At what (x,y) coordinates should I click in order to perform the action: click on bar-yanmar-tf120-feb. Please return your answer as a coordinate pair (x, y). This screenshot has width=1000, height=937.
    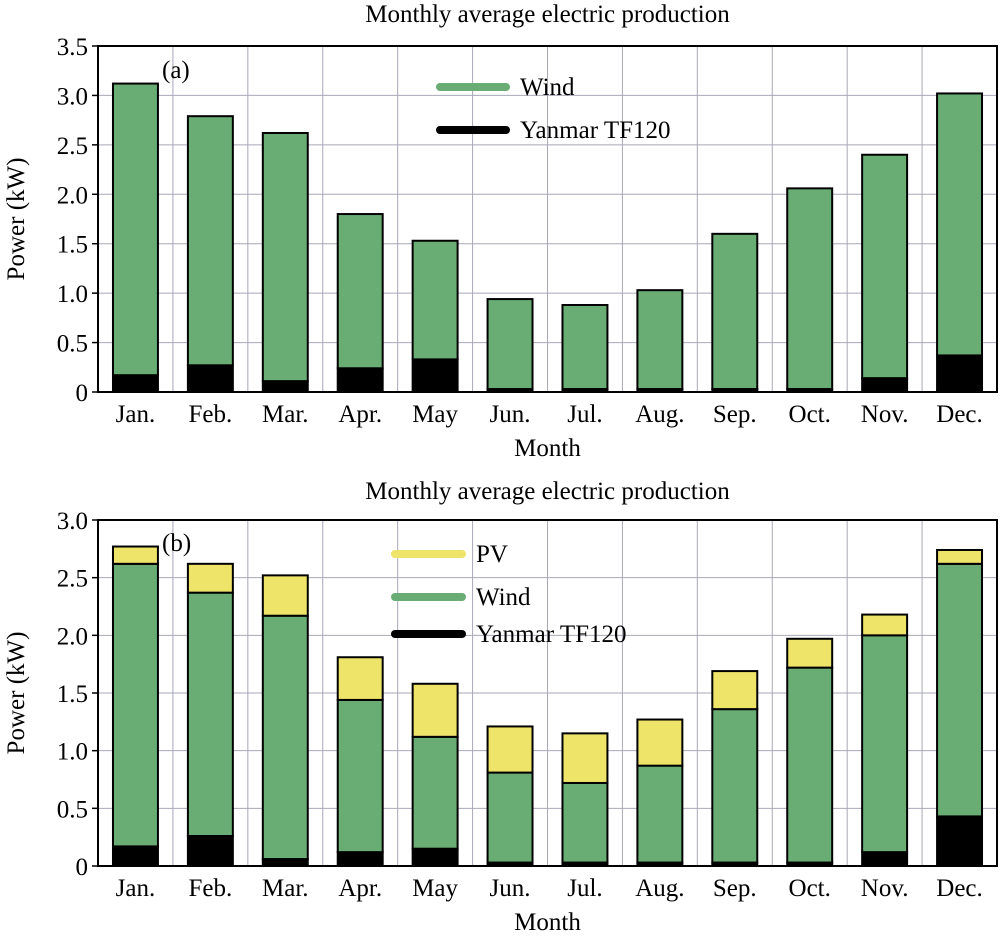
    Looking at the image, I should click on (210, 851).